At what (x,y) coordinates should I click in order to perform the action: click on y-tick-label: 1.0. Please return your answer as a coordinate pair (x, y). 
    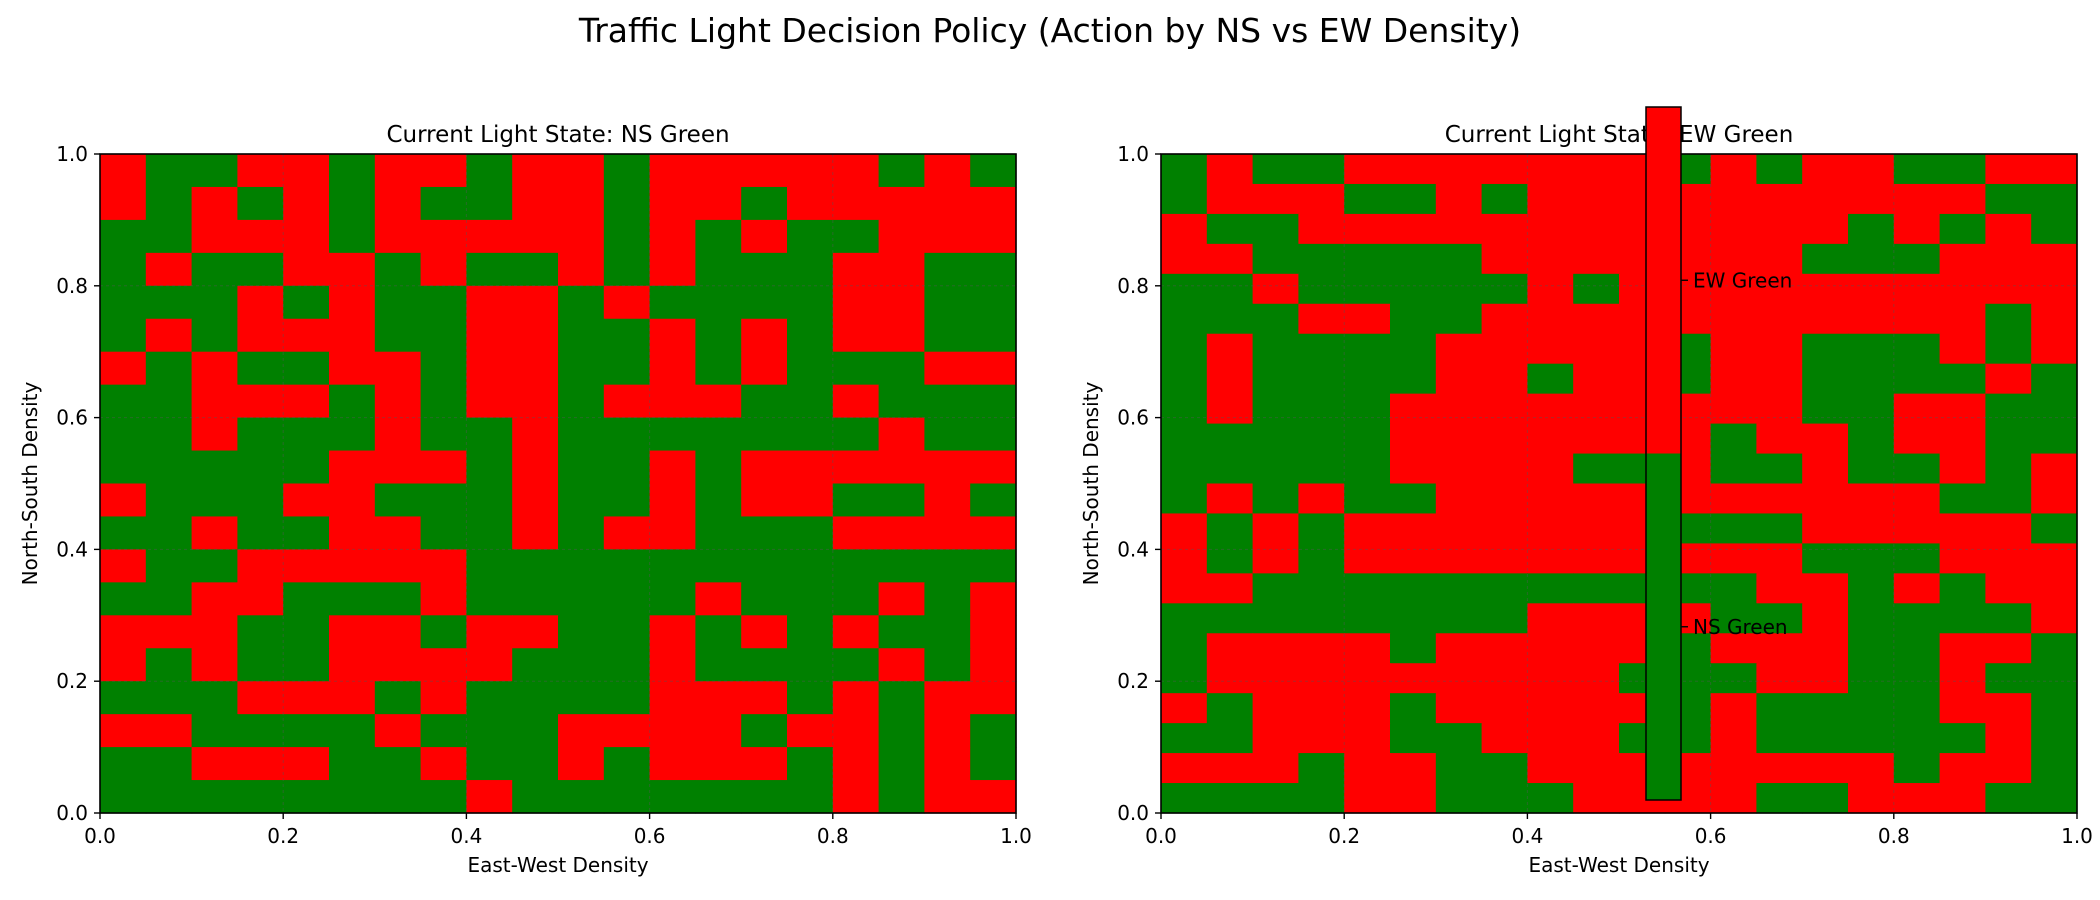
    Looking at the image, I should click on (72, 154).